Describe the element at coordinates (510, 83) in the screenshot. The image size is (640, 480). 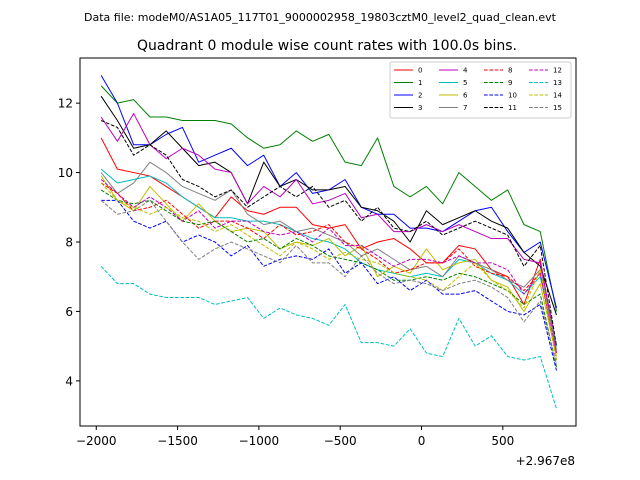
I see `legend-label-9: 9` at that location.